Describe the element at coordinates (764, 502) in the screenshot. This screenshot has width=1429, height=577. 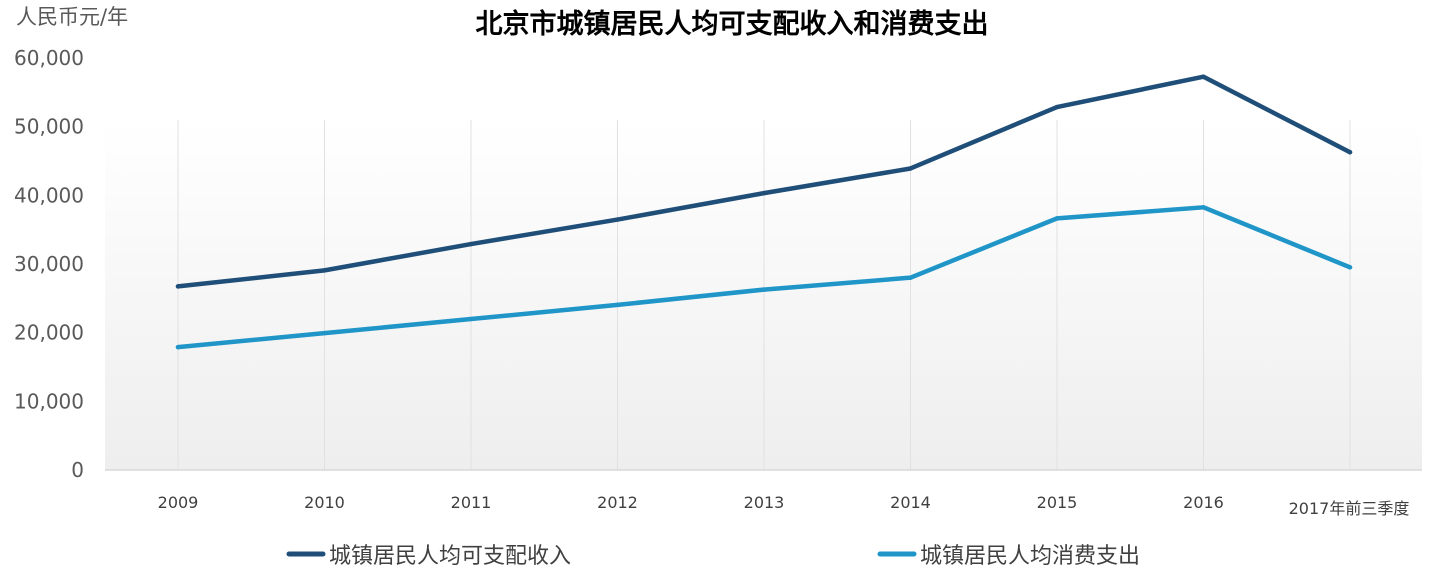
I see `x-tick-label: 2013` at that location.